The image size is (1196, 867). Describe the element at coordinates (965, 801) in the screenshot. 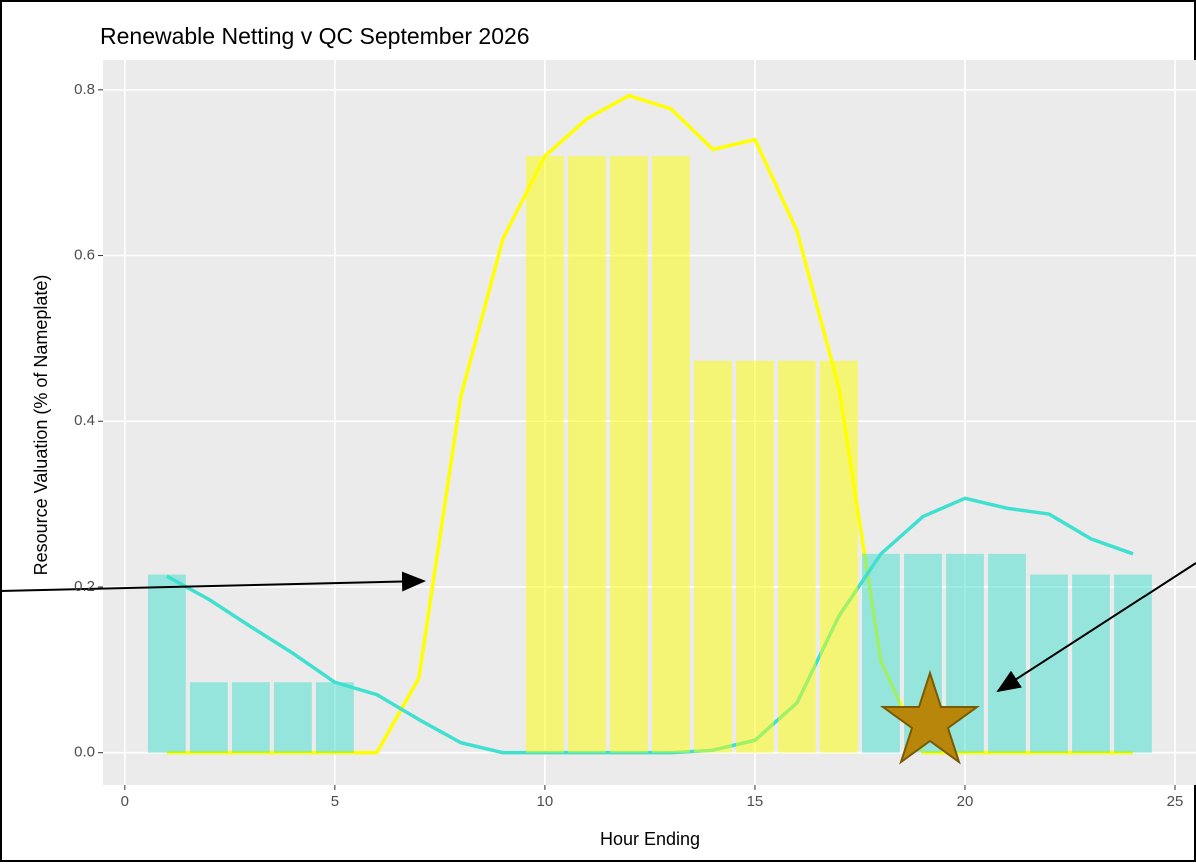

I see `x-tick-label: 20` at that location.